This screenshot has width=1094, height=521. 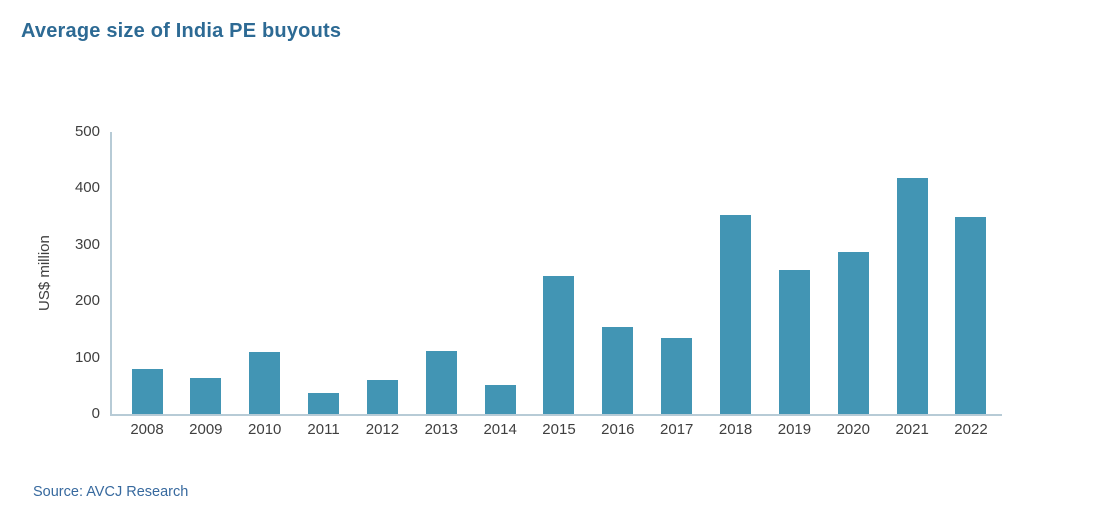 I want to click on x-tick-label-2015: 2015, so click(x=559, y=429).